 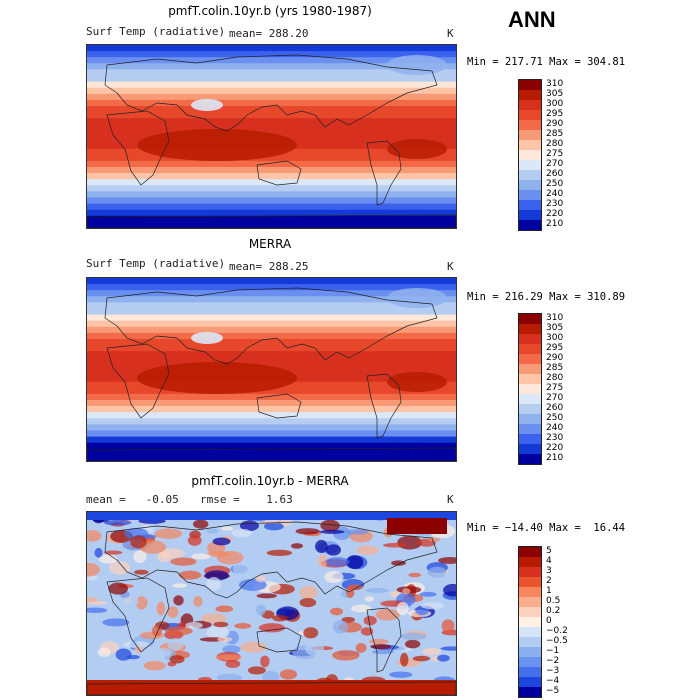 I want to click on colorbar-tick-label: 0, so click(x=549, y=621).